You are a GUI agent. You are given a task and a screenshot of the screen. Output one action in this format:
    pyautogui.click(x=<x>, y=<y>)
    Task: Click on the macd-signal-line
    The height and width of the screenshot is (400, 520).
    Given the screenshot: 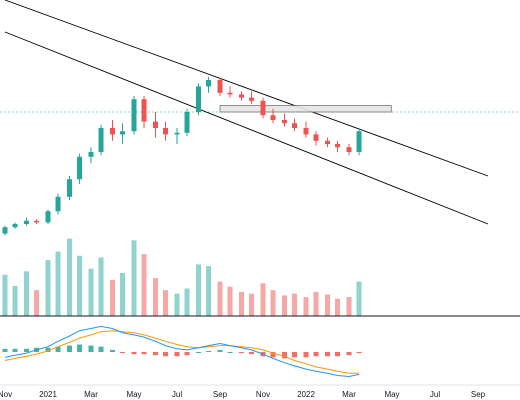 What is the action you would take?
    pyautogui.click(x=181, y=352)
    